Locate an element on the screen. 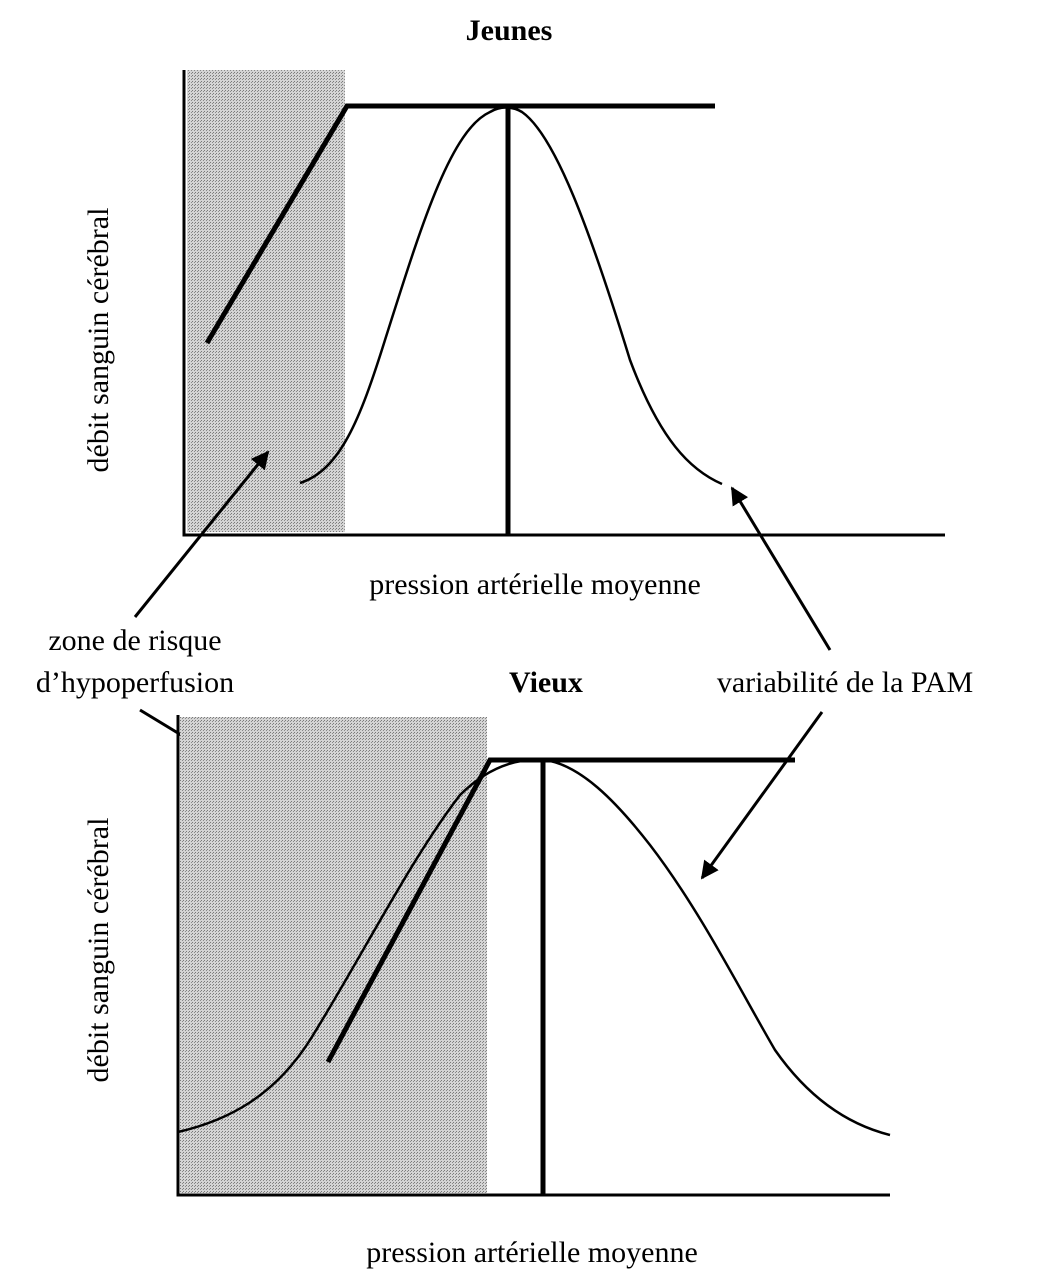 This screenshot has width=1057, height=1279. pressure-distribution is located at coordinates (511, 296).